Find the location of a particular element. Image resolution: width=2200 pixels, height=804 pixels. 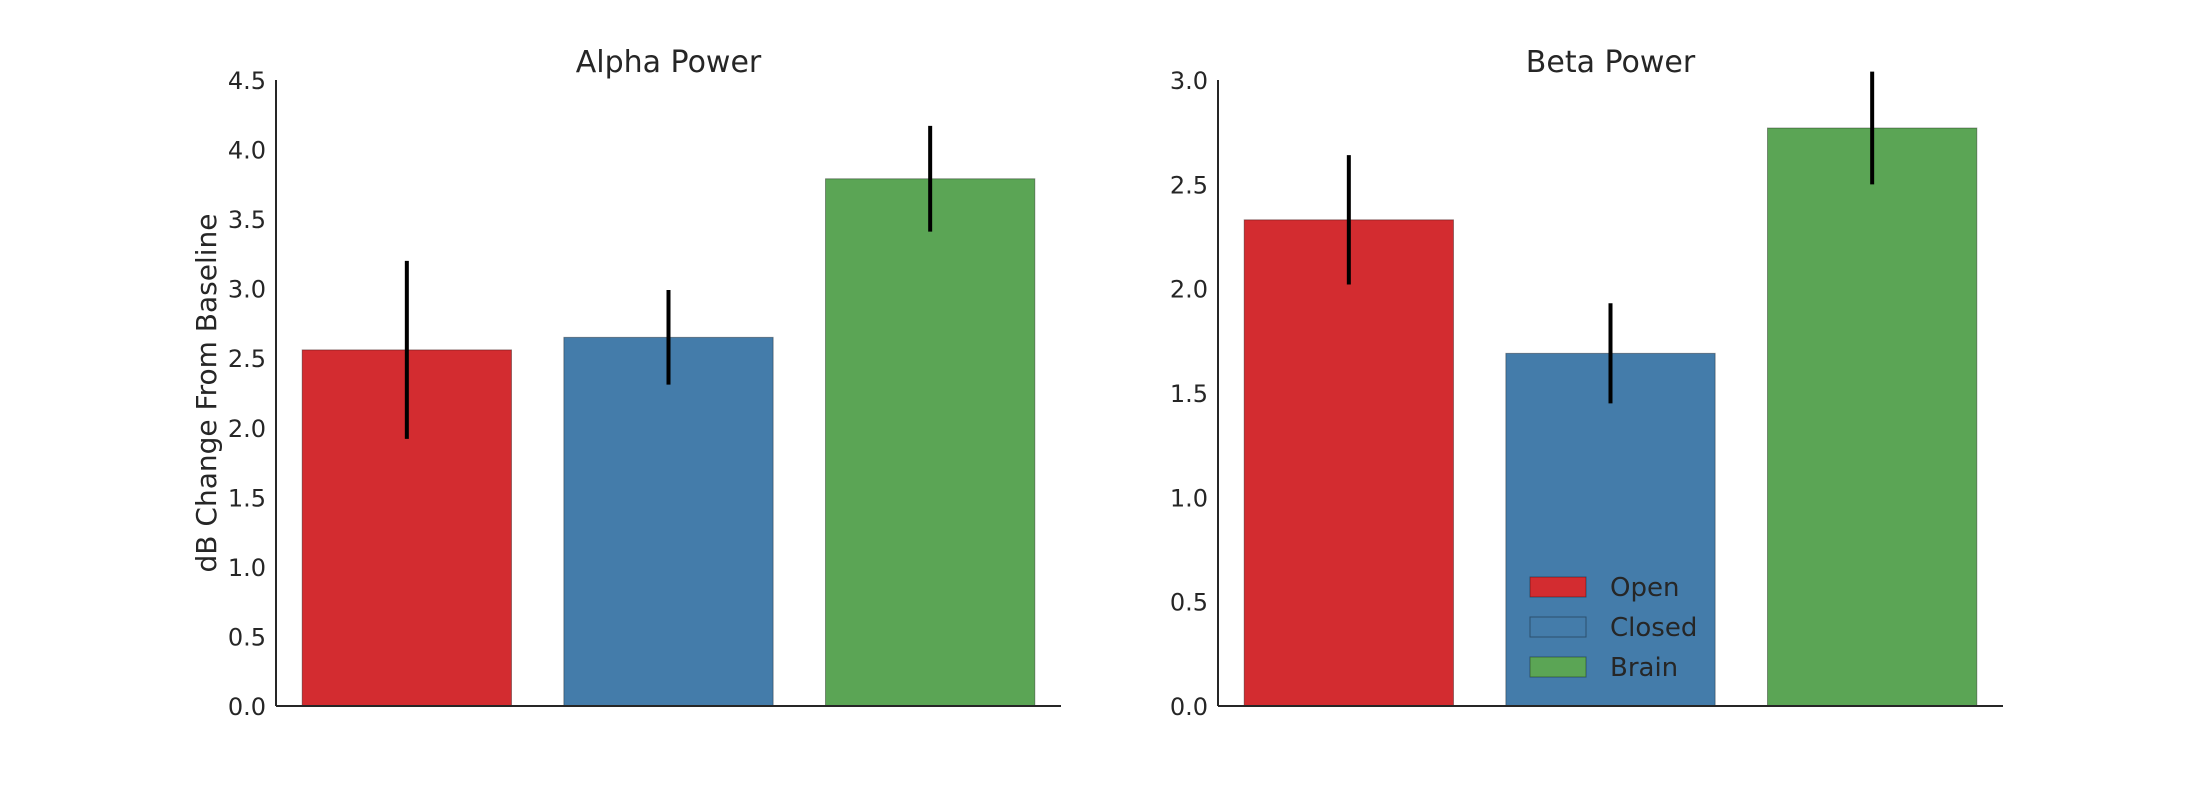

legend: Open Closed Brain is located at coordinates (1613, 628).